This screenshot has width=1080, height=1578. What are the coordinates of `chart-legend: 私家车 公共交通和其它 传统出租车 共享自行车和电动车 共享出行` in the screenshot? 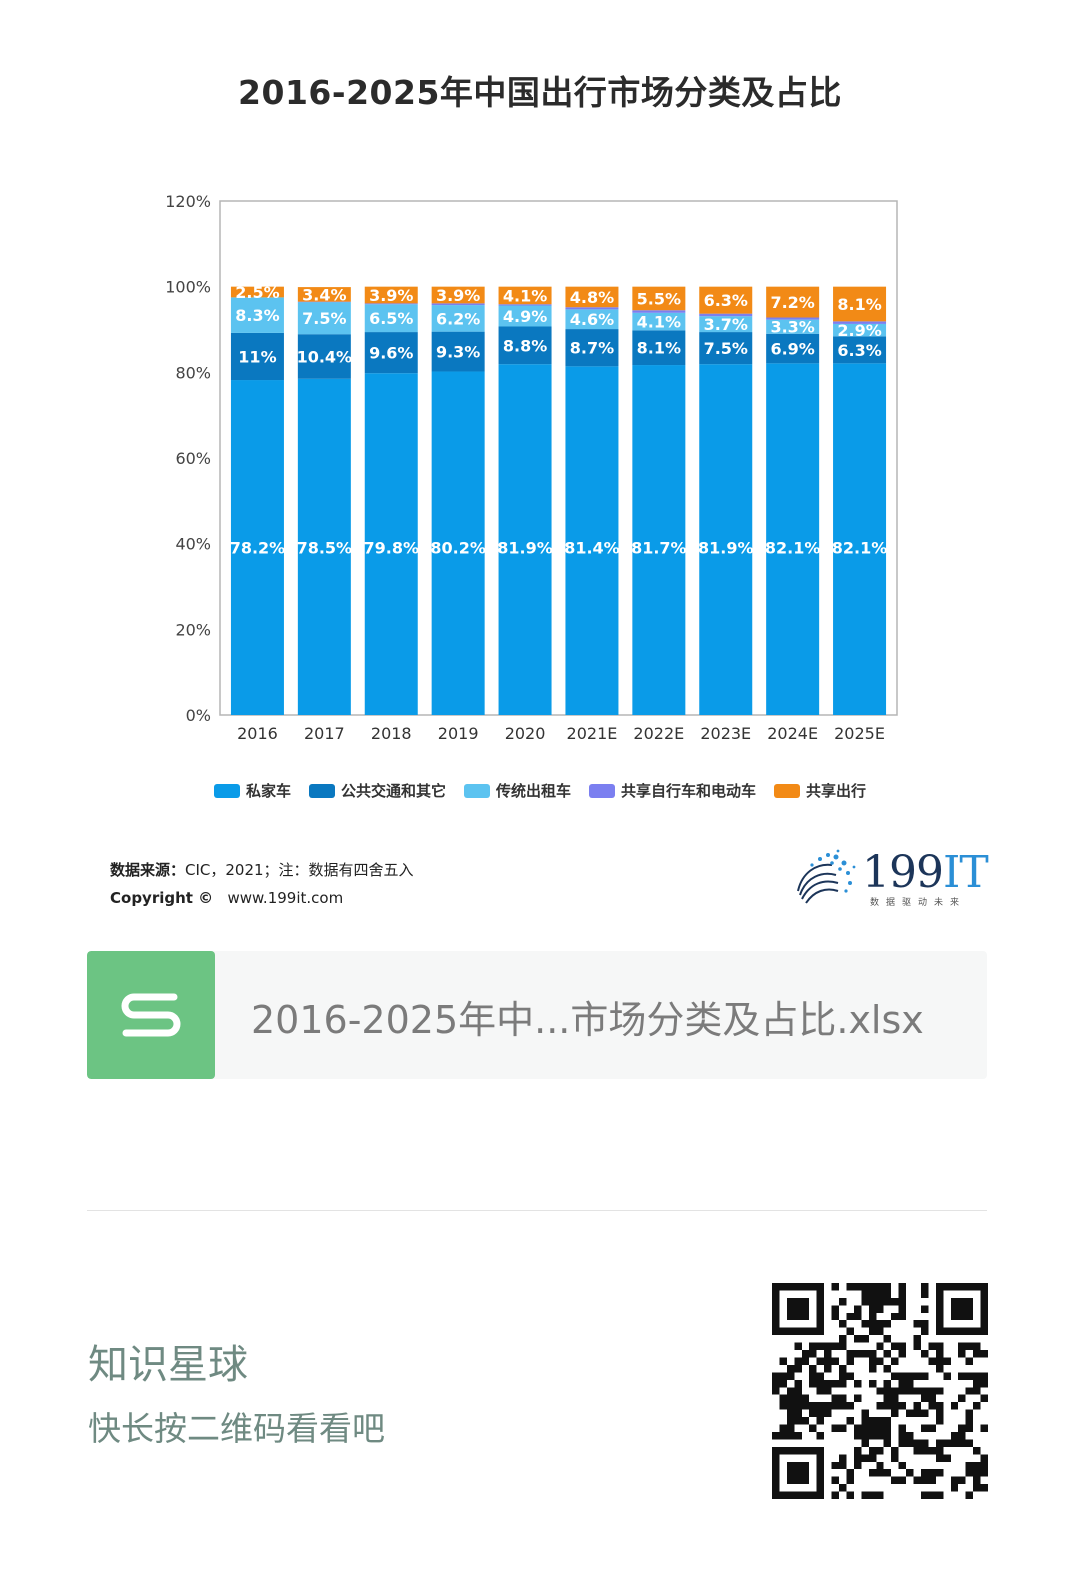 It's located at (540, 790).